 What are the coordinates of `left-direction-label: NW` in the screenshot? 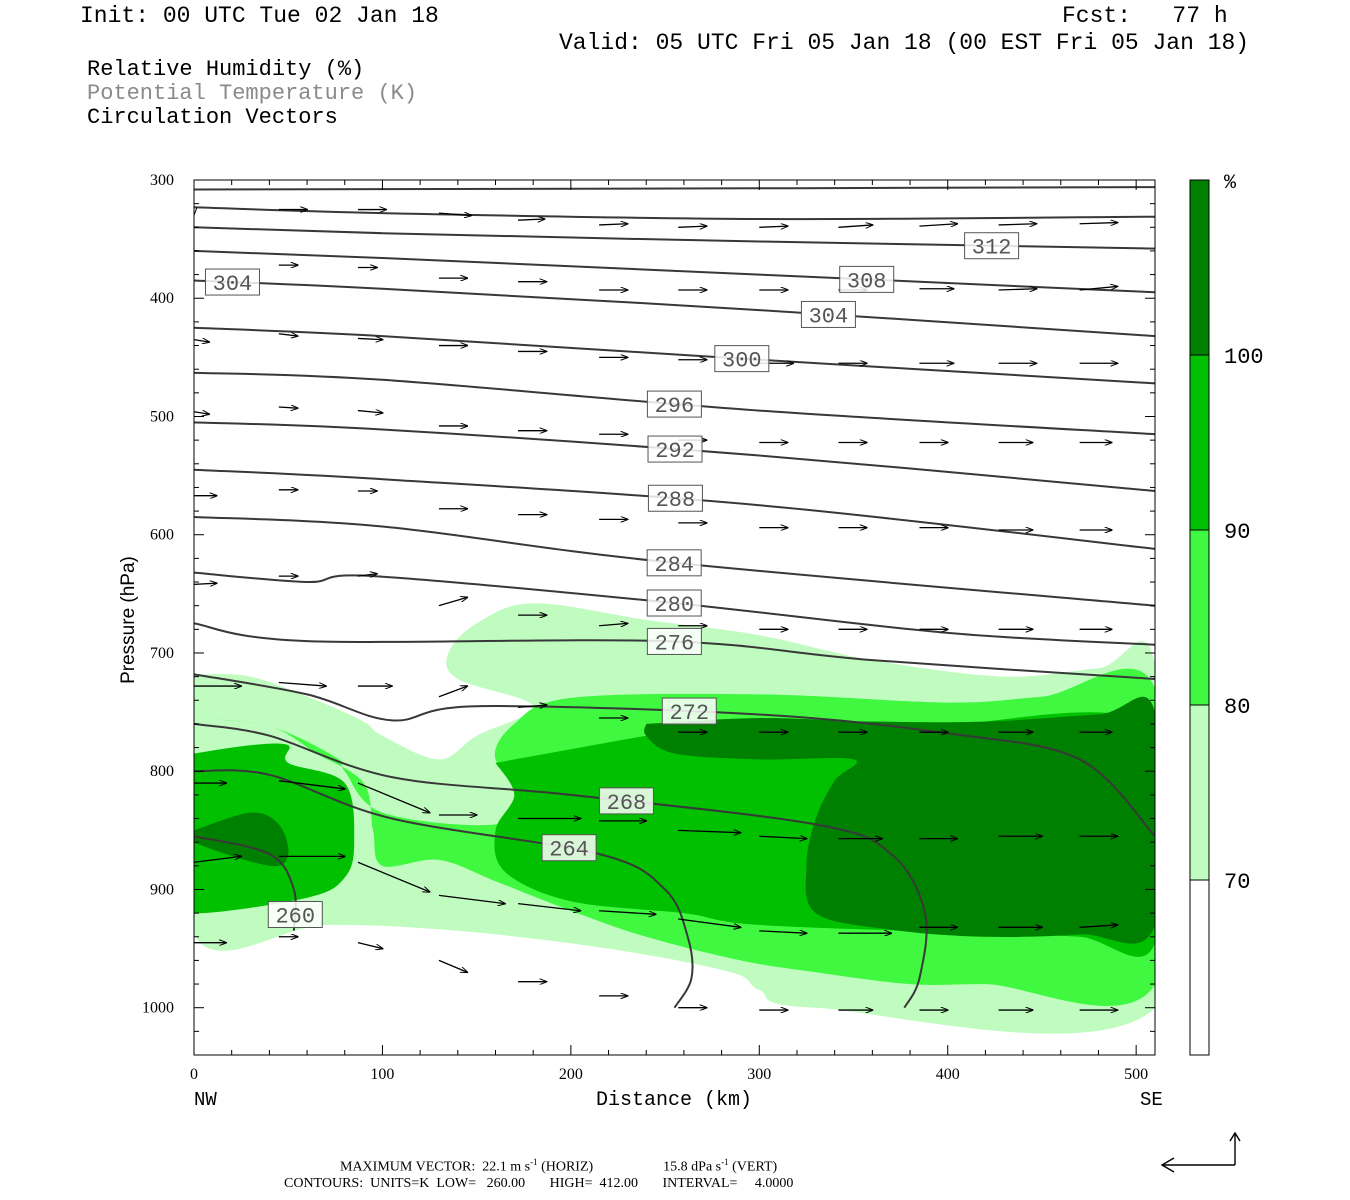 It's located at (205, 1100).